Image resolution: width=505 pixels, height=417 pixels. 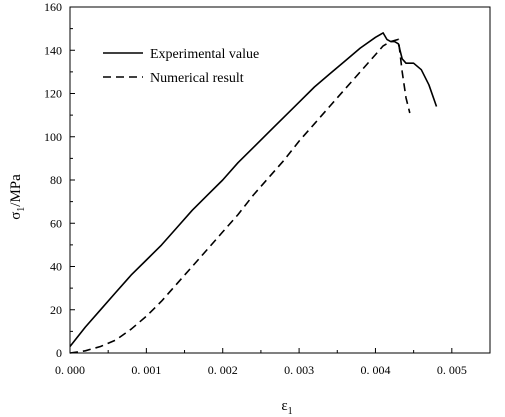 What do you see at coordinates (53, 94) in the screenshot?
I see `y-tick-label: 120` at bounding box center [53, 94].